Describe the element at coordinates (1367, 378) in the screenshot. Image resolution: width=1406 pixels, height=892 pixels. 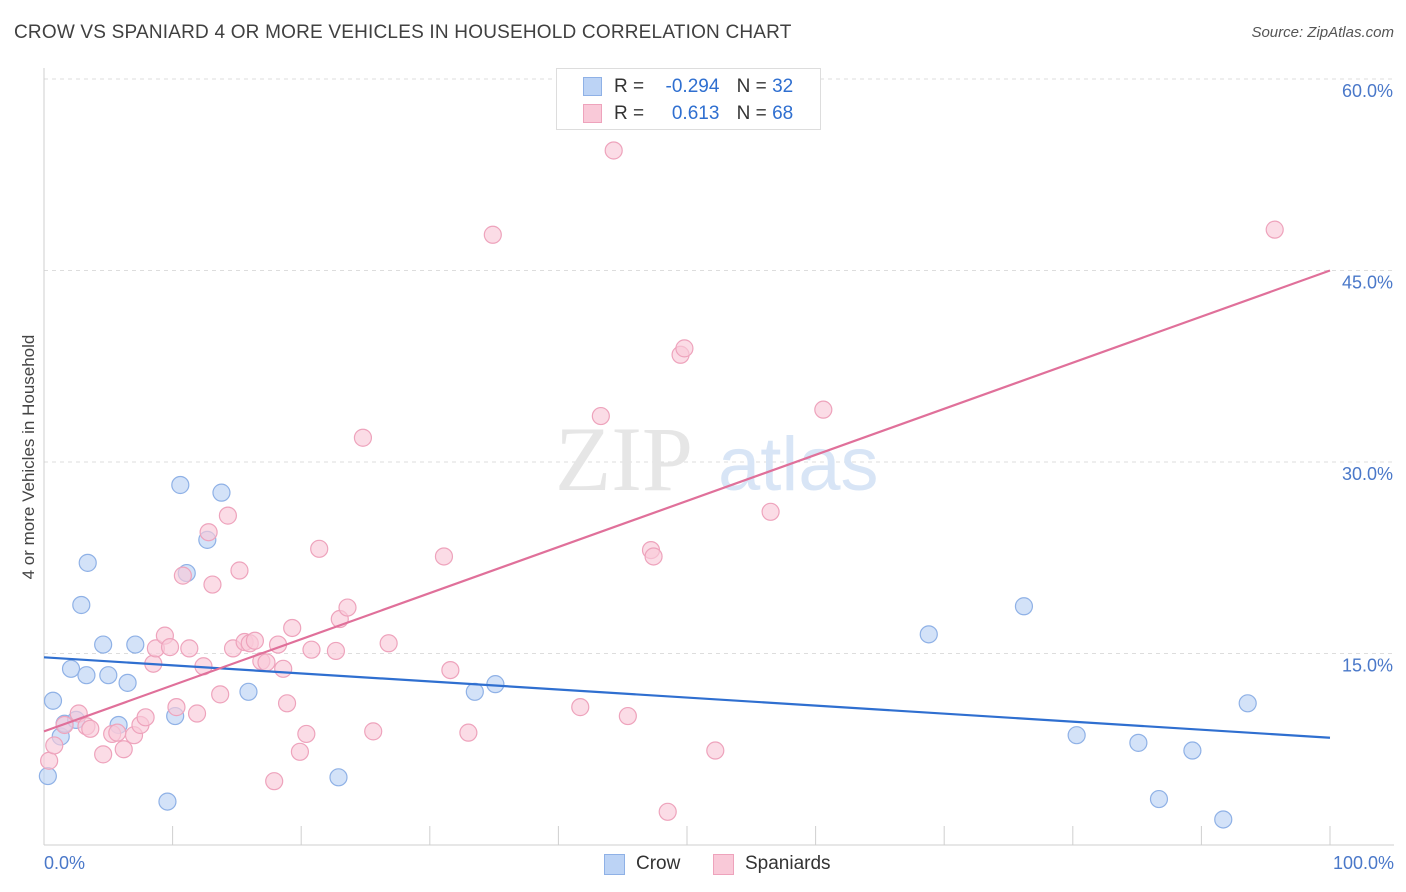
I see `y-tick-labels: 15.0% 30.0% 45.0% 60.0%` at that location.